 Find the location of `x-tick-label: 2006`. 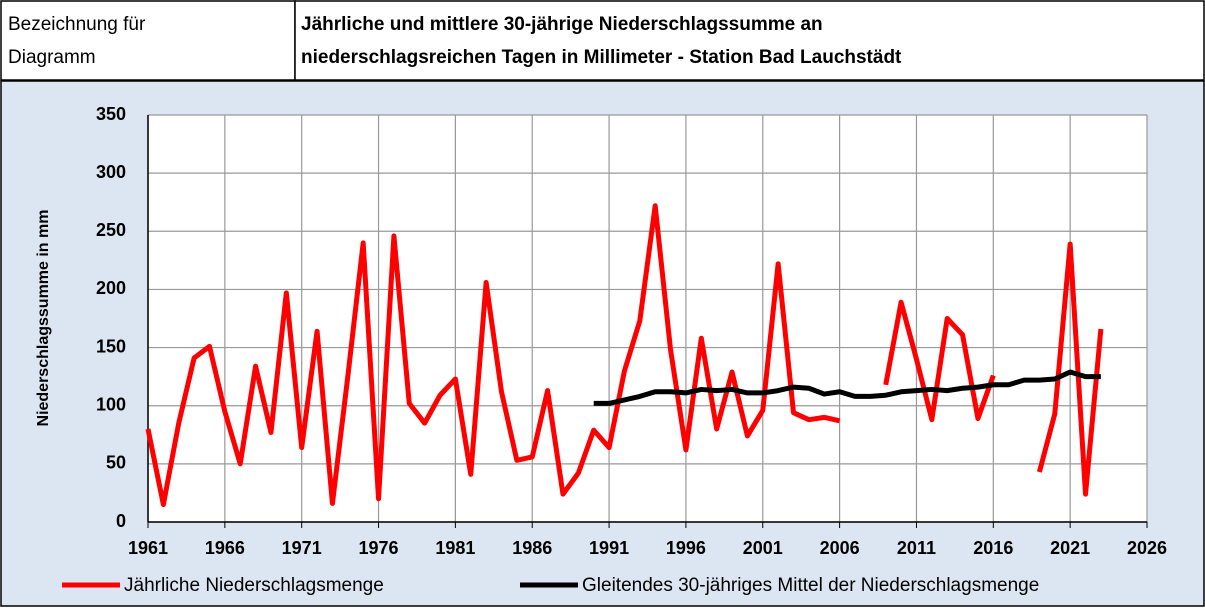

x-tick-label: 2006 is located at coordinates (840, 548).